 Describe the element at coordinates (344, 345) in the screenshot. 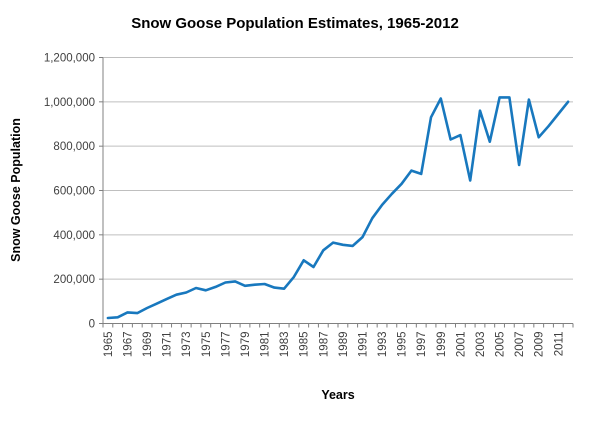

I see `x-tick-label: 1989` at that location.